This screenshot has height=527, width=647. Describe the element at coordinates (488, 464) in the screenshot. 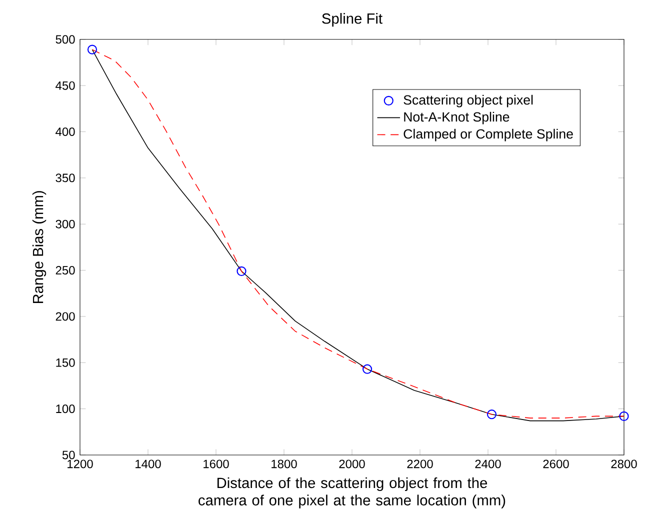

I see `x-tick-label: 2400` at that location.